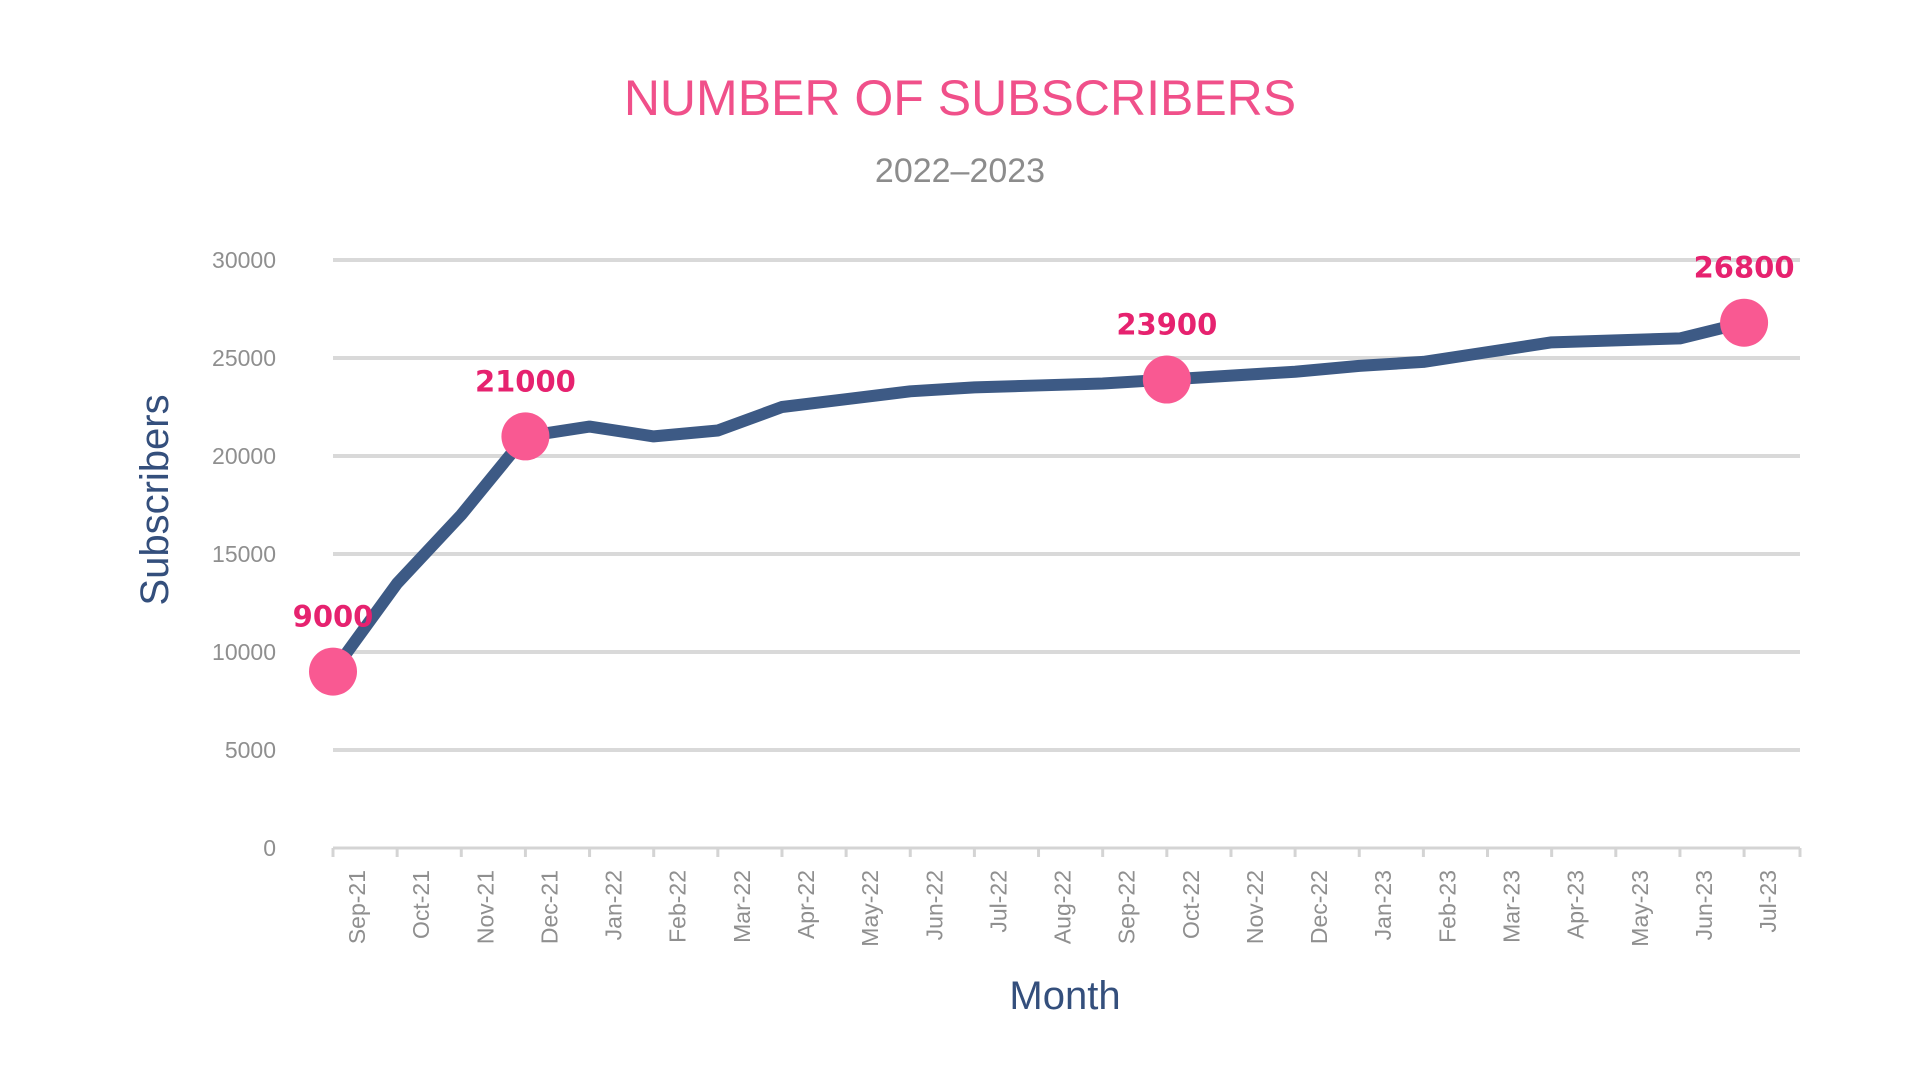 The image size is (1920, 1080). What do you see at coordinates (1512, 906) in the screenshot?
I see `x-tick-label: Mar-23` at bounding box center [1512, 906].